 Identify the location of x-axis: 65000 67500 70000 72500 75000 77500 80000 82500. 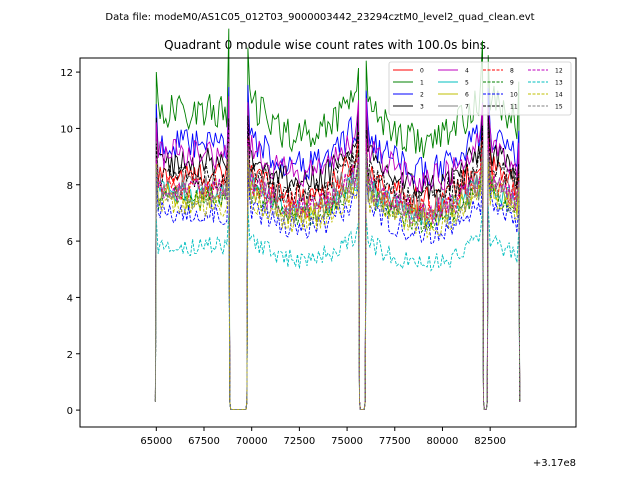
(323, 437).